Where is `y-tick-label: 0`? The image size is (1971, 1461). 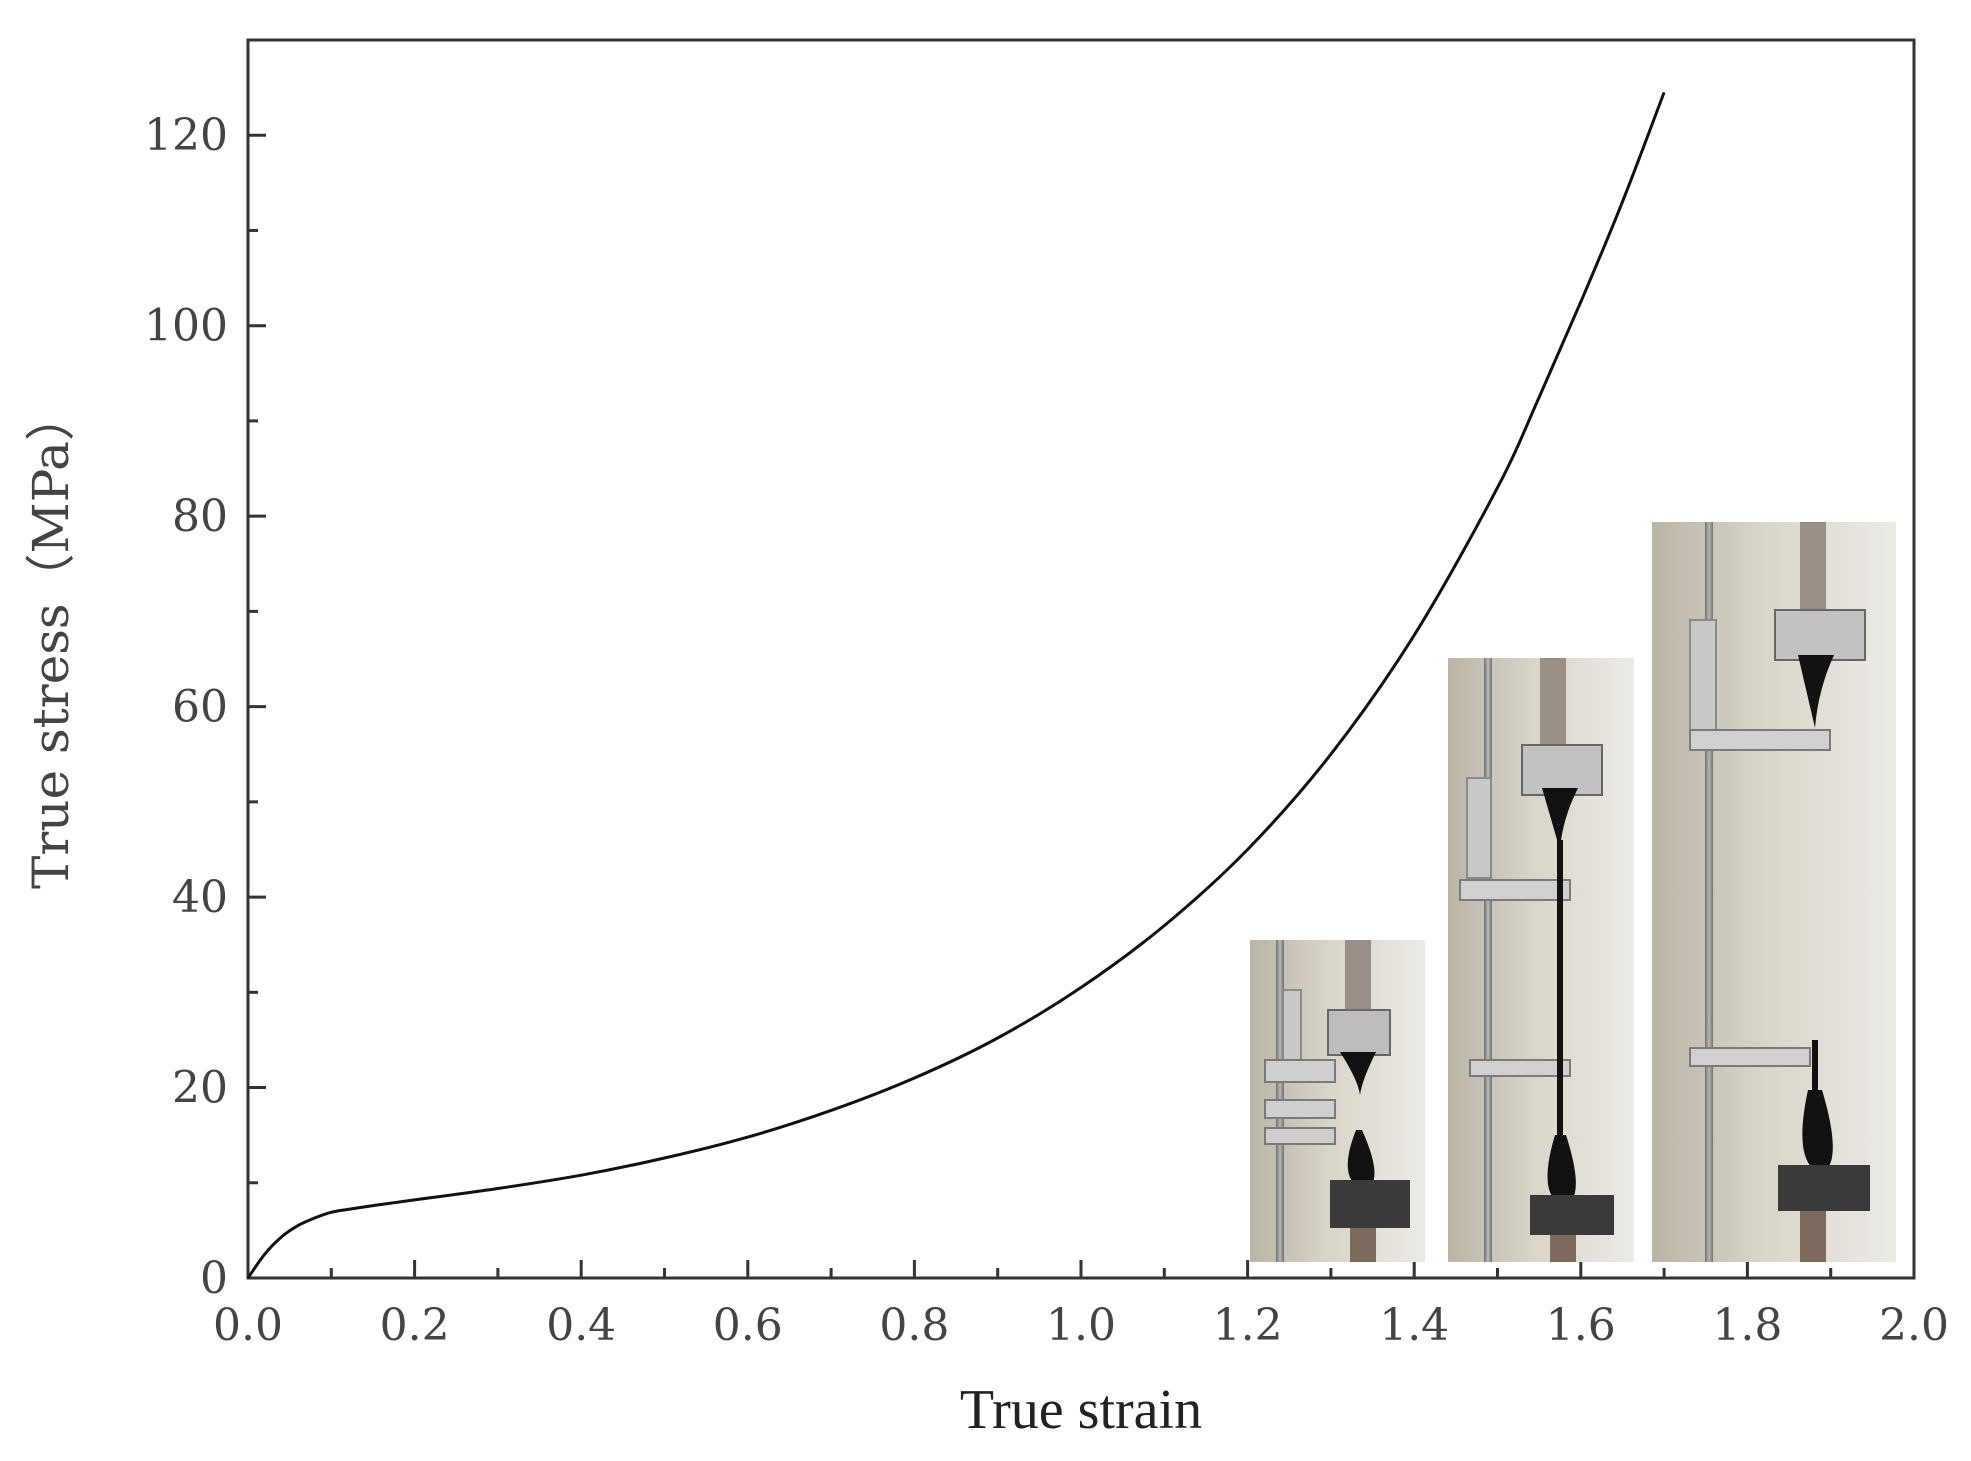
y-tick-label: 0 is located at coordinates (214, 1278).